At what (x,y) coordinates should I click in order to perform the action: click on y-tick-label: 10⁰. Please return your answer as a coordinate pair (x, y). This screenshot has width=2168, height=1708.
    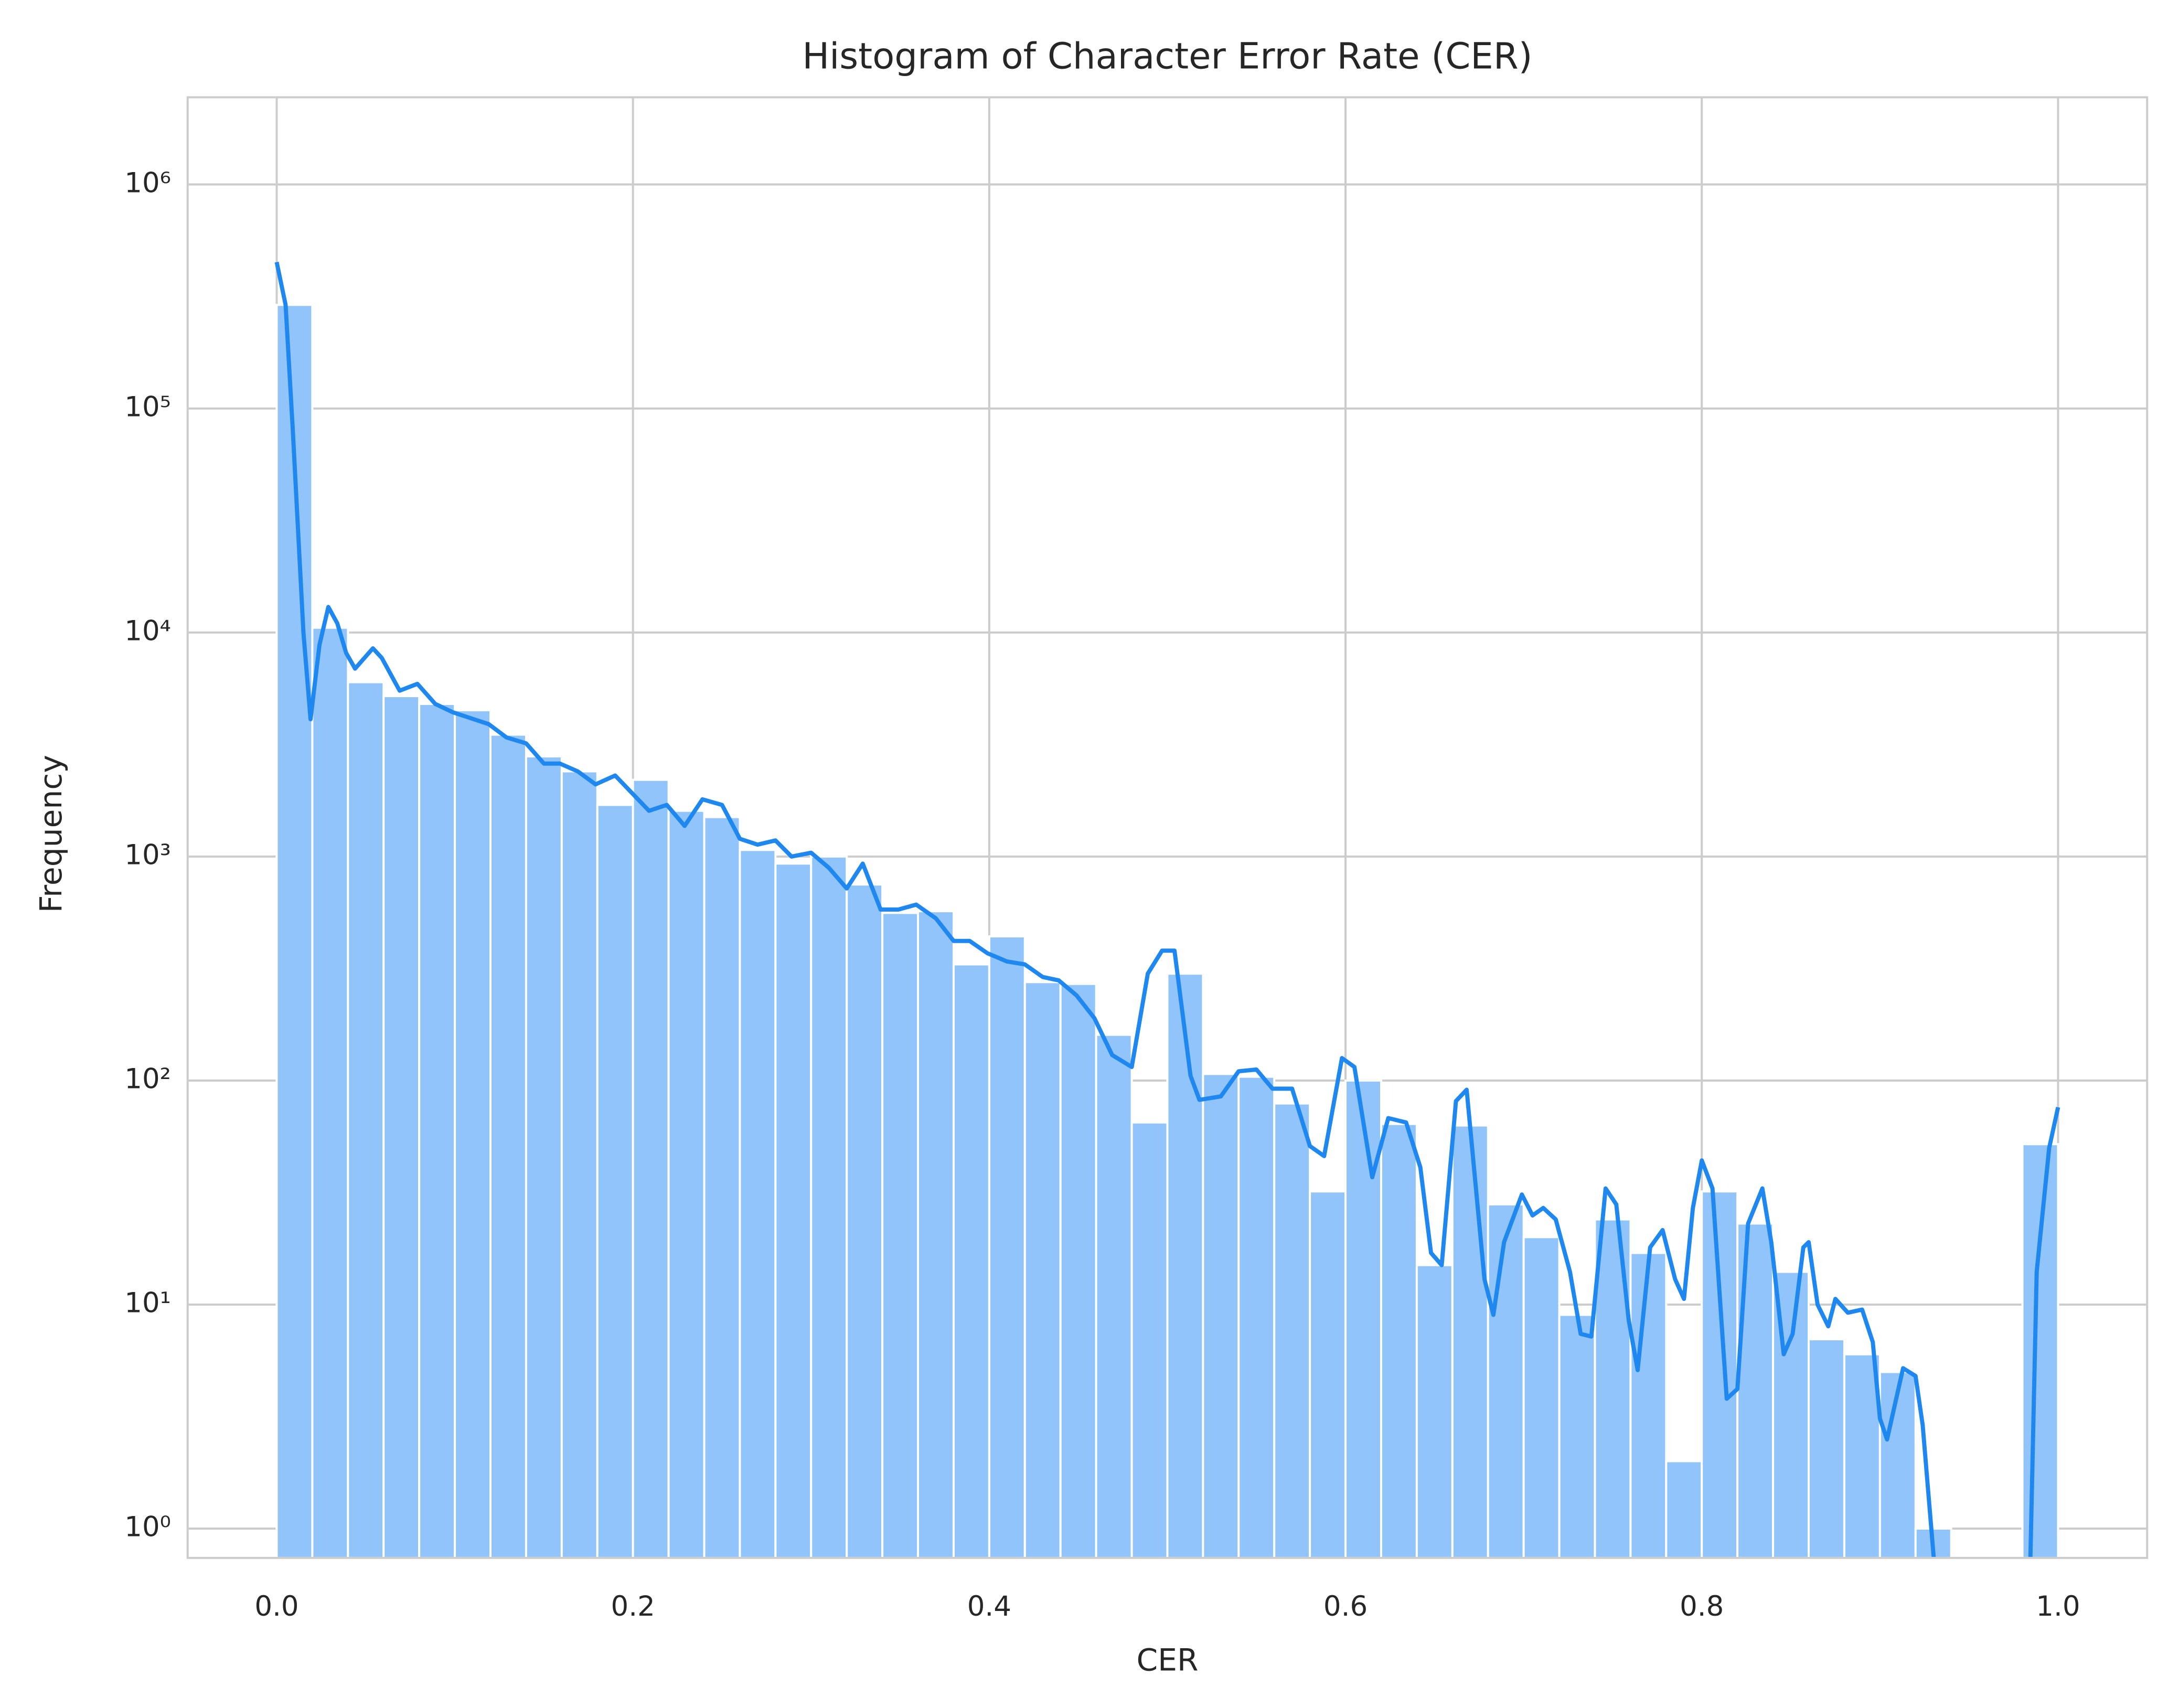
    Looking at the image, I should click on (147, 1527).